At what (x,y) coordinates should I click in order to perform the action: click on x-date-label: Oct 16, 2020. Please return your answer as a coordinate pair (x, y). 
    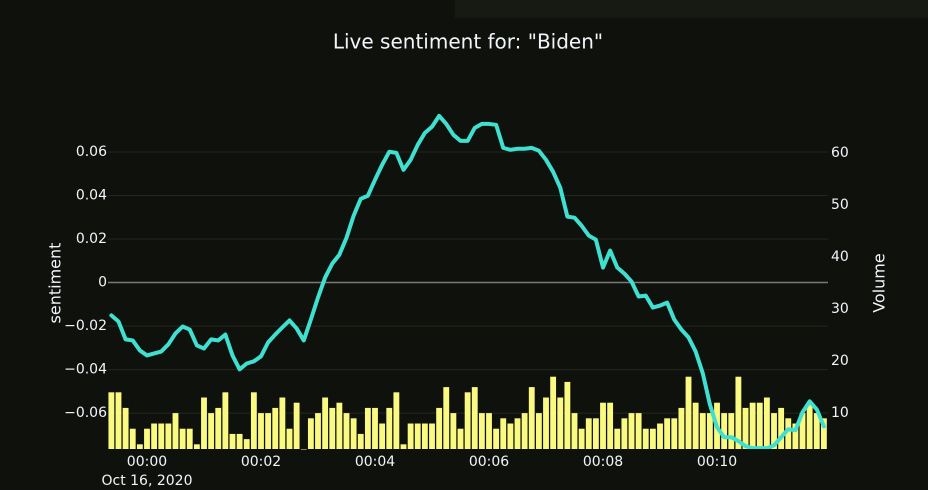
    Looking at the image, I should click on (146, 481).